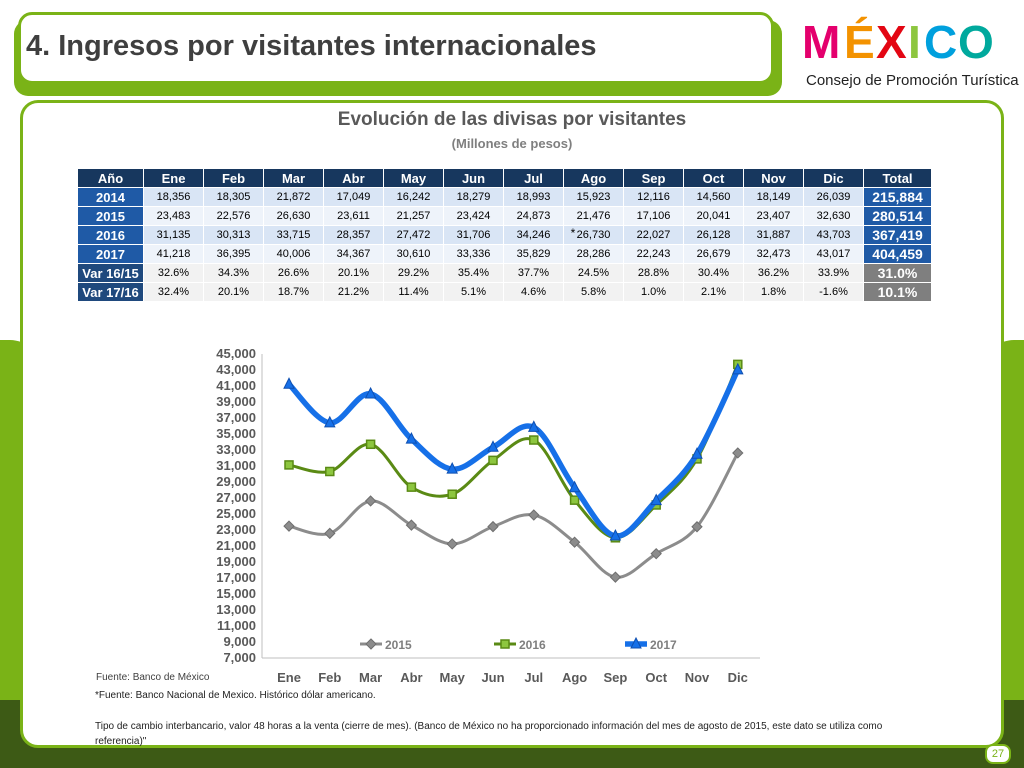 The height and width of the screenshot is (768, 1024). I want to click on y-tick-label: 27,000, so click(236, 497).